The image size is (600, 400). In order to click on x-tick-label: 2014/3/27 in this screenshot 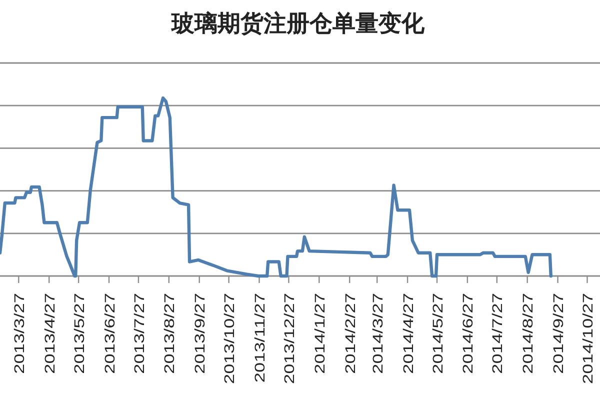, I will do `click(378, 333)`.